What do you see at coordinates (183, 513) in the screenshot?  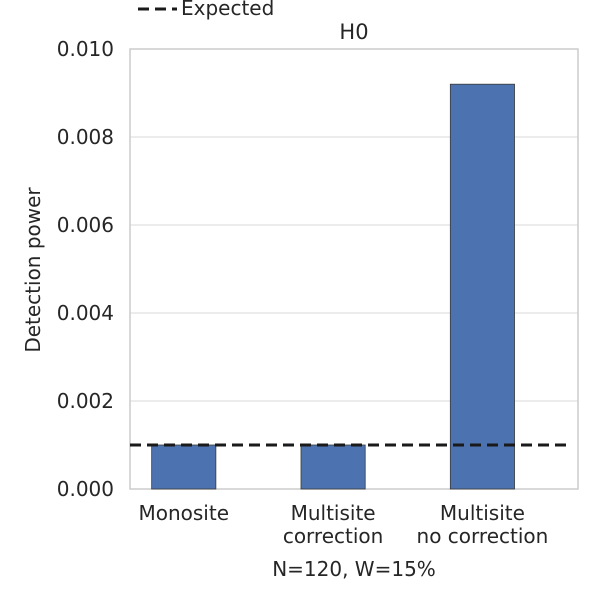 I see `x-tick-label: Monosite` at bounding box center [183, 513].